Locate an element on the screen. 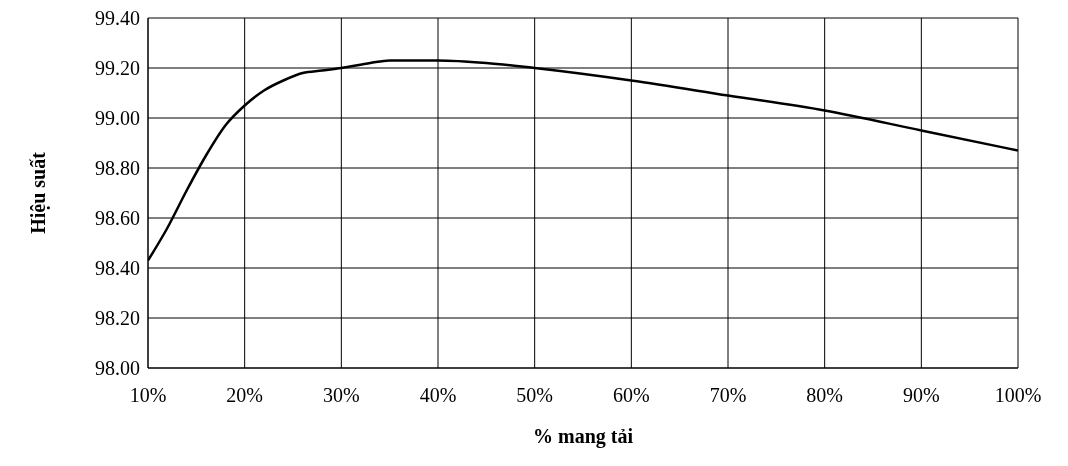 The width and height of the screenshot is (1068, 466). x-axis-title: % mang tải is located at coordinates (583, 436).